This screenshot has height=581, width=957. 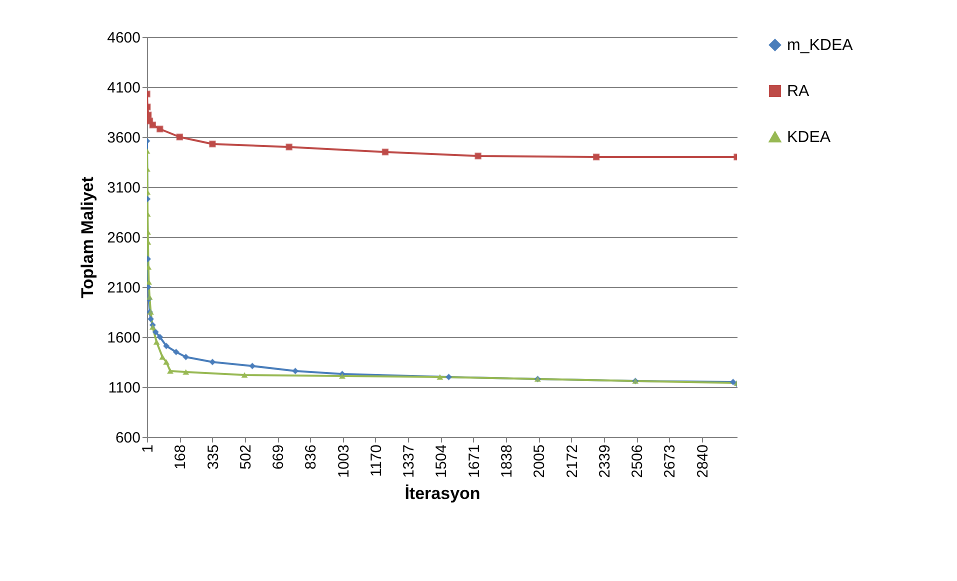 I want to click on legend-label: m_KDEA, so click(x=820, y=45).